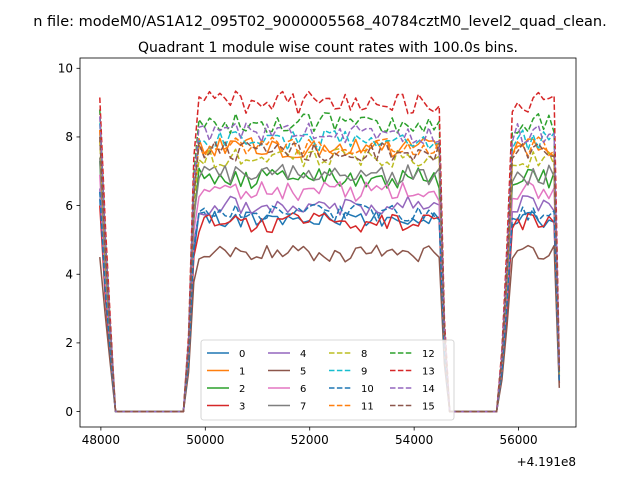 This screenshot has height=480, width=640. Describe the element at coordinates (428, 406) in the screenshot. I see `legend-label-15: 15` at that location.